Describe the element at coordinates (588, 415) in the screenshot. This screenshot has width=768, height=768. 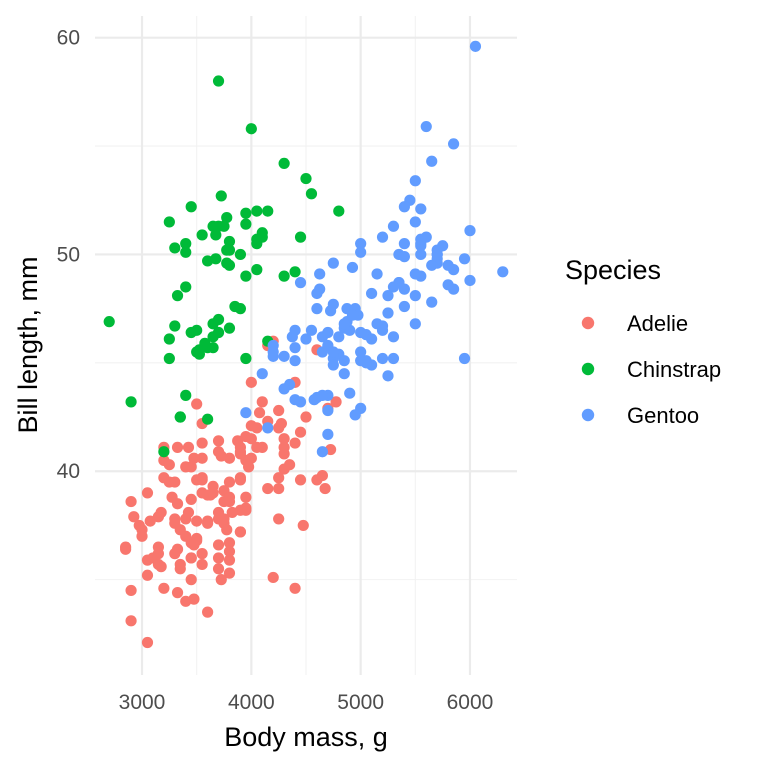
I see `legend-key-gentoo` at that location.